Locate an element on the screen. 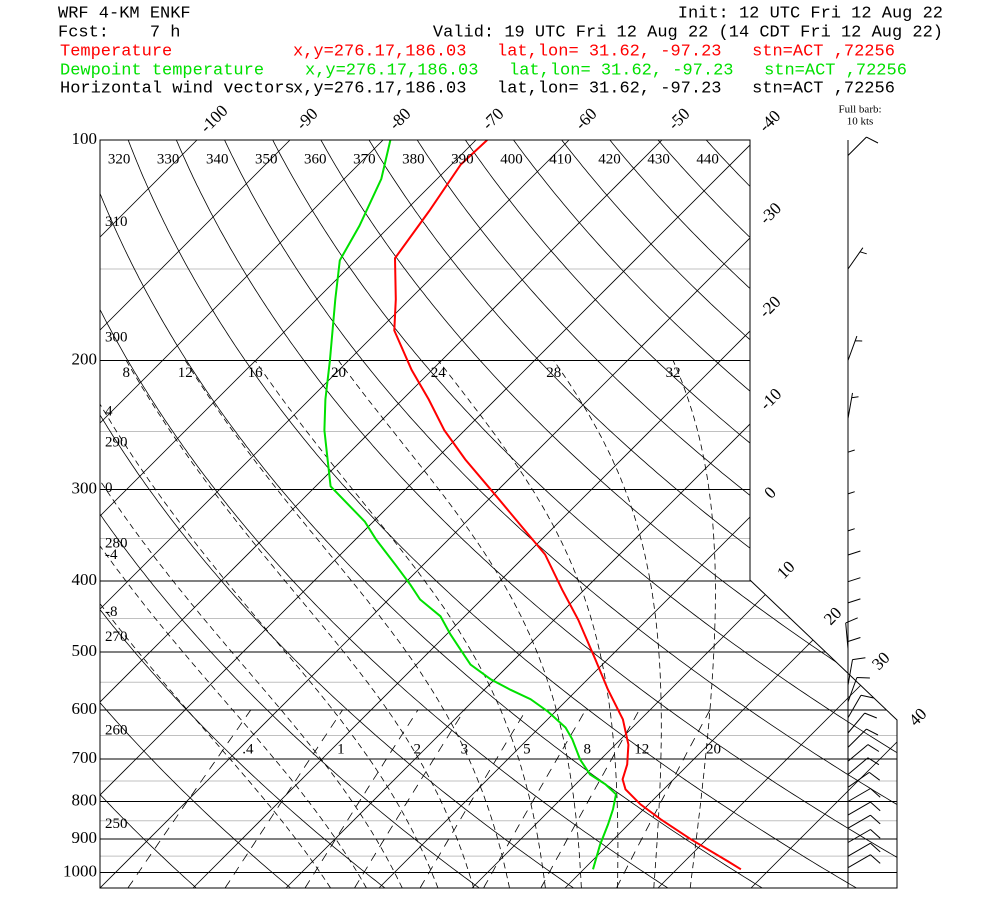 This screenshot has height=900, width=1000. dry-adiabat-label: 300 is located at coordinates (116, 338).